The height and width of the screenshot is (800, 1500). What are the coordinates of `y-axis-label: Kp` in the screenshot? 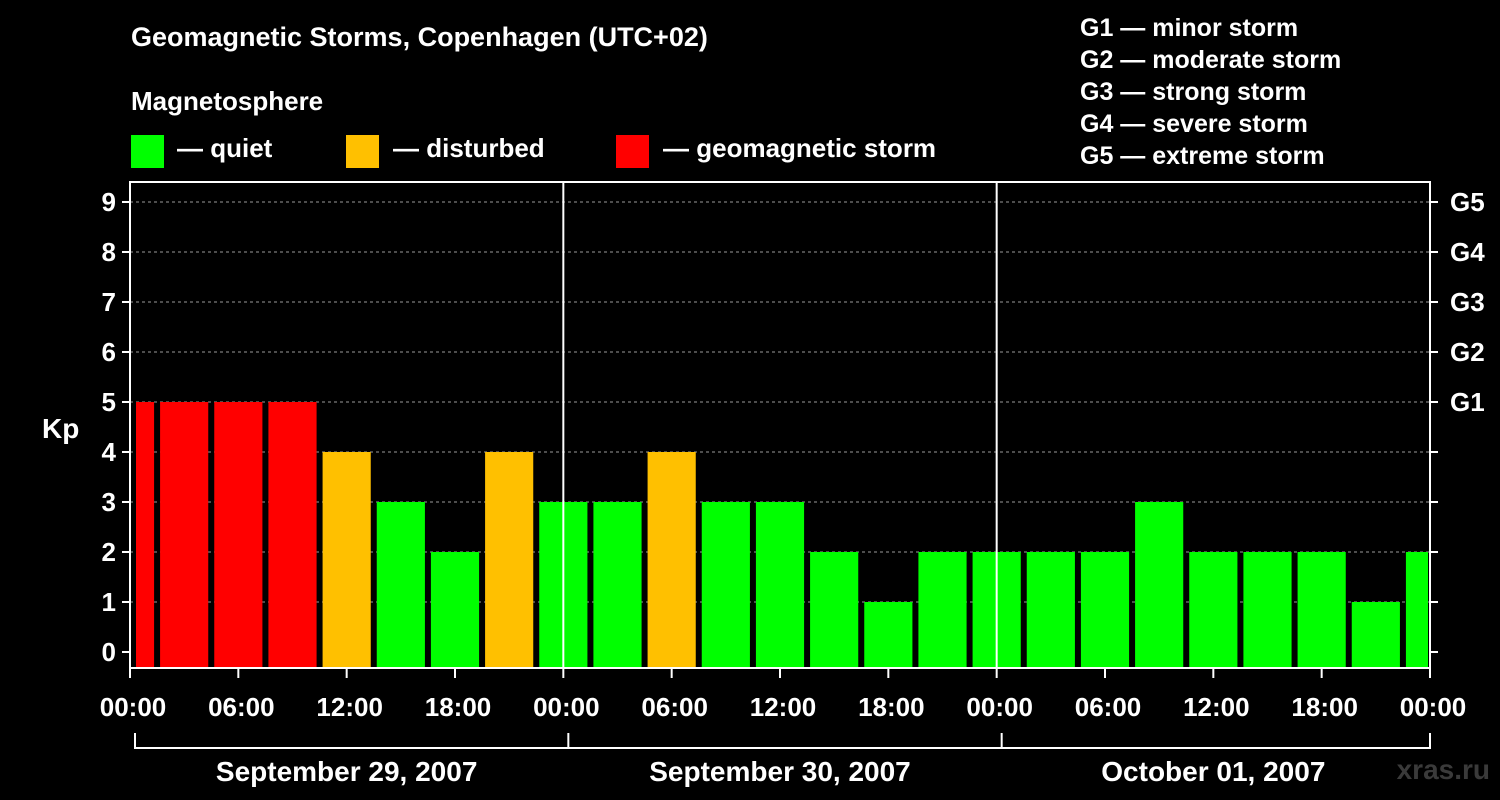 It's located at (60, 428).